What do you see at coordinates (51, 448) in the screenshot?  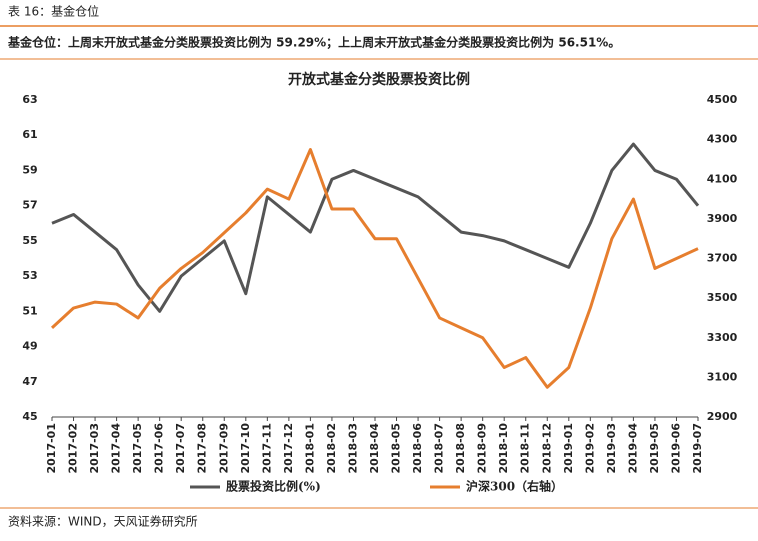 I see `x-tick-label: 2017-01` at bounding box center [51, 448].